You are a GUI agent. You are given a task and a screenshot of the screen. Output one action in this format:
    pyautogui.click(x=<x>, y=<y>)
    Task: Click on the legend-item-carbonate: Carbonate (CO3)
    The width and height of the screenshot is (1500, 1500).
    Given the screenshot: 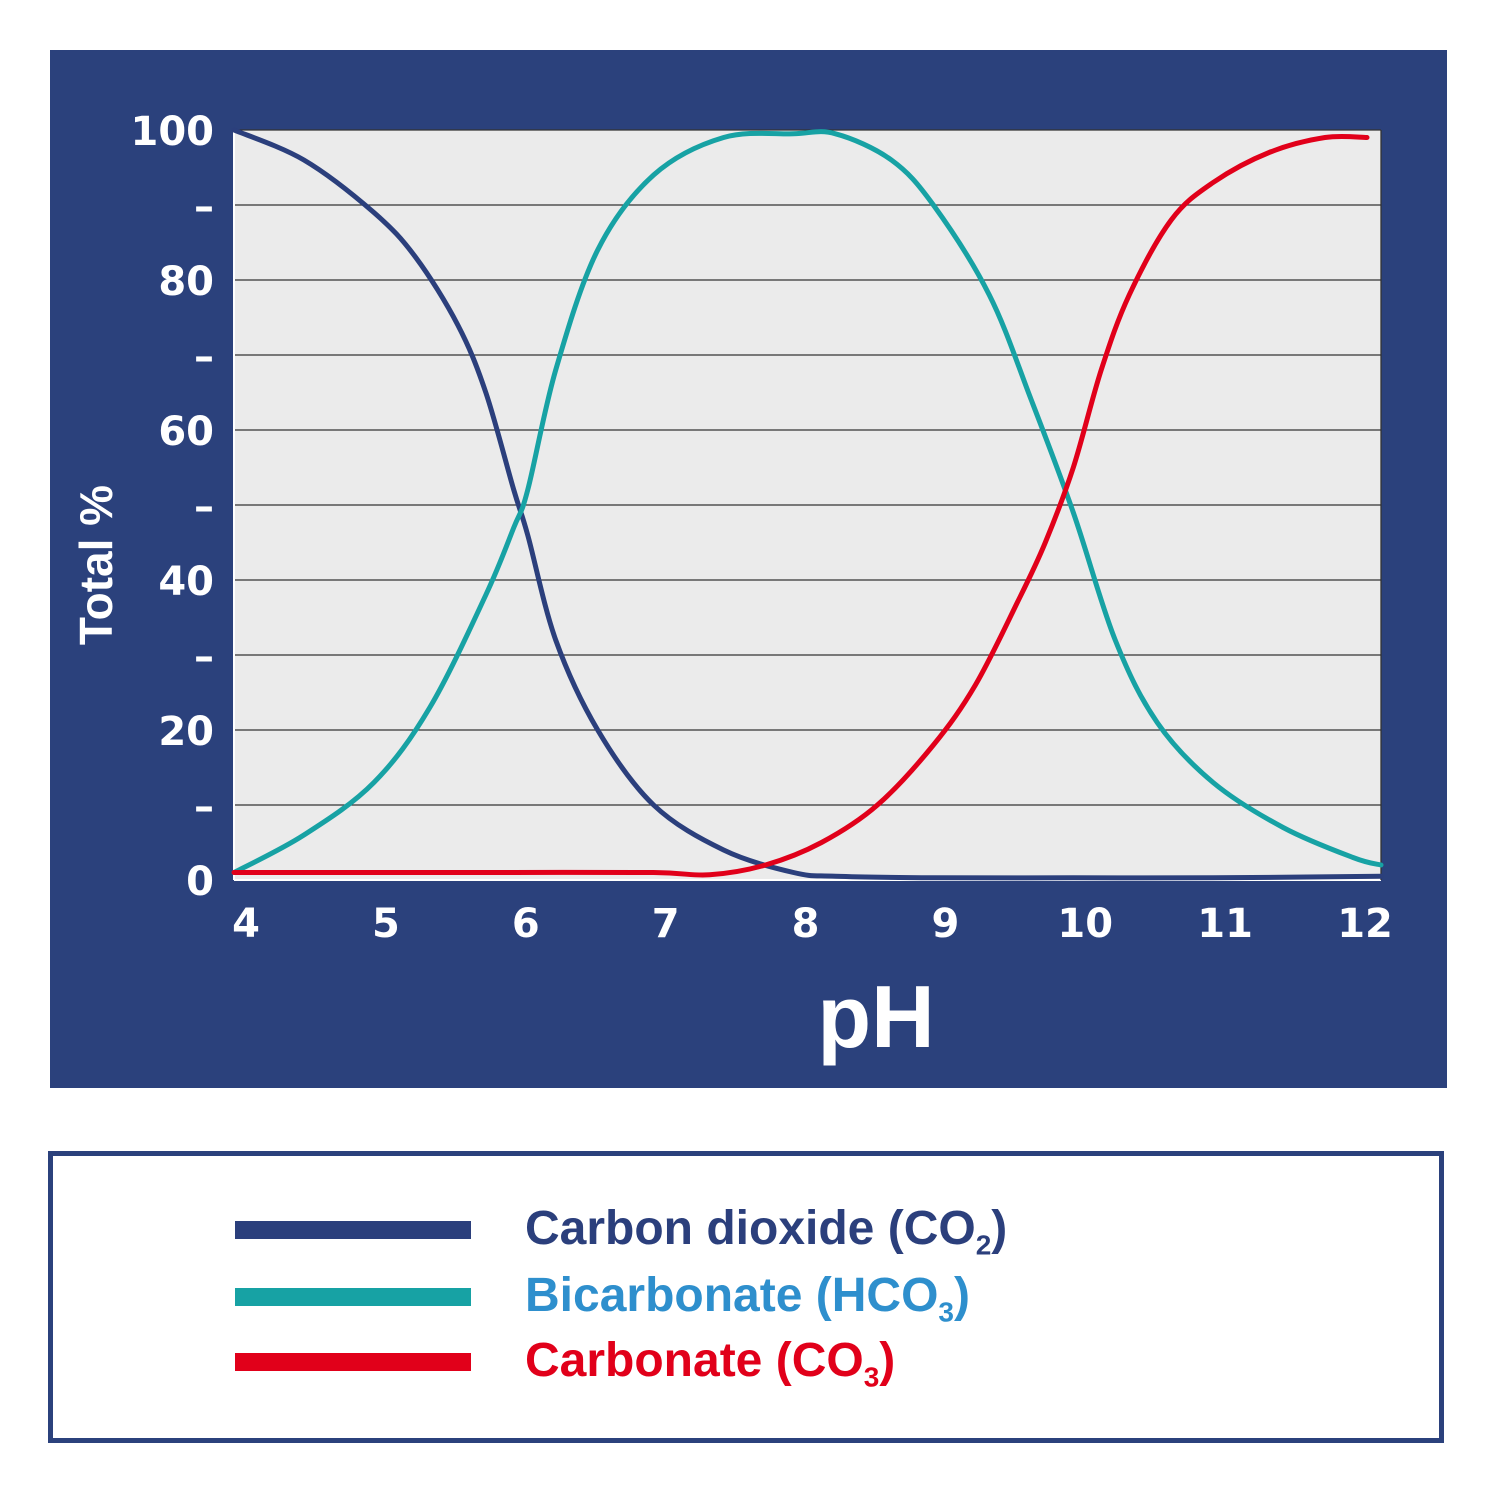 What is the action you would take?
    pyautogui.click(x=785, y=1363)
    